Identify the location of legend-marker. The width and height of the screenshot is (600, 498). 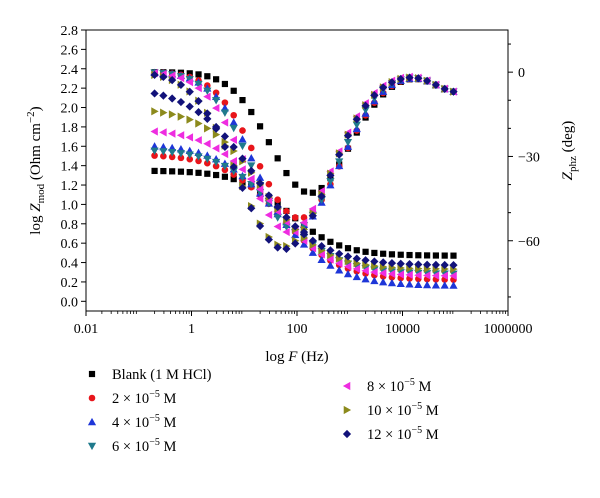
(346, 386).